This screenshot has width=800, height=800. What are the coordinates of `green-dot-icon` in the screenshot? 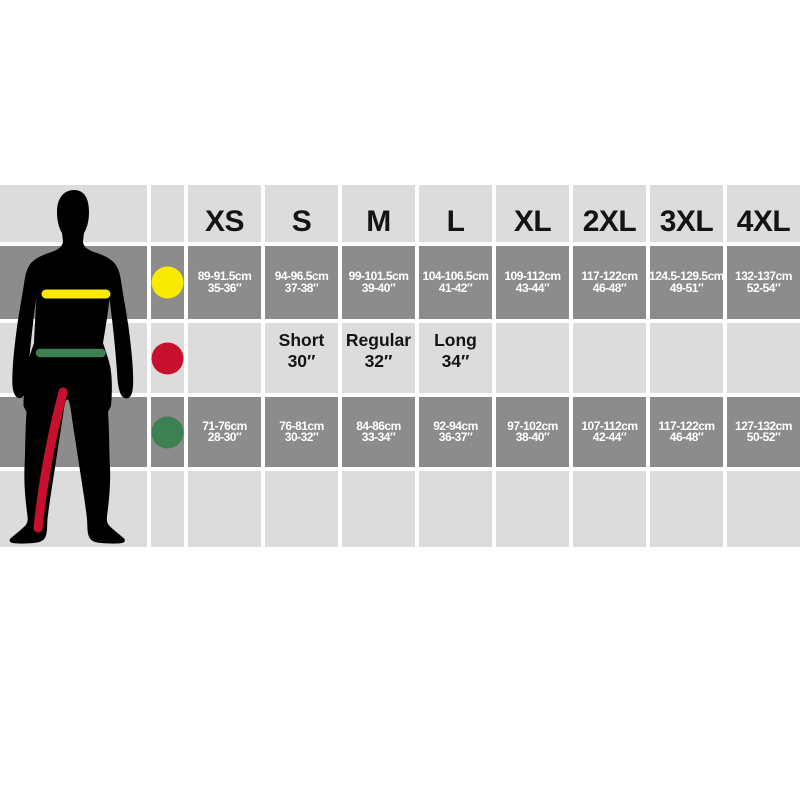 It's located at (167, 432).